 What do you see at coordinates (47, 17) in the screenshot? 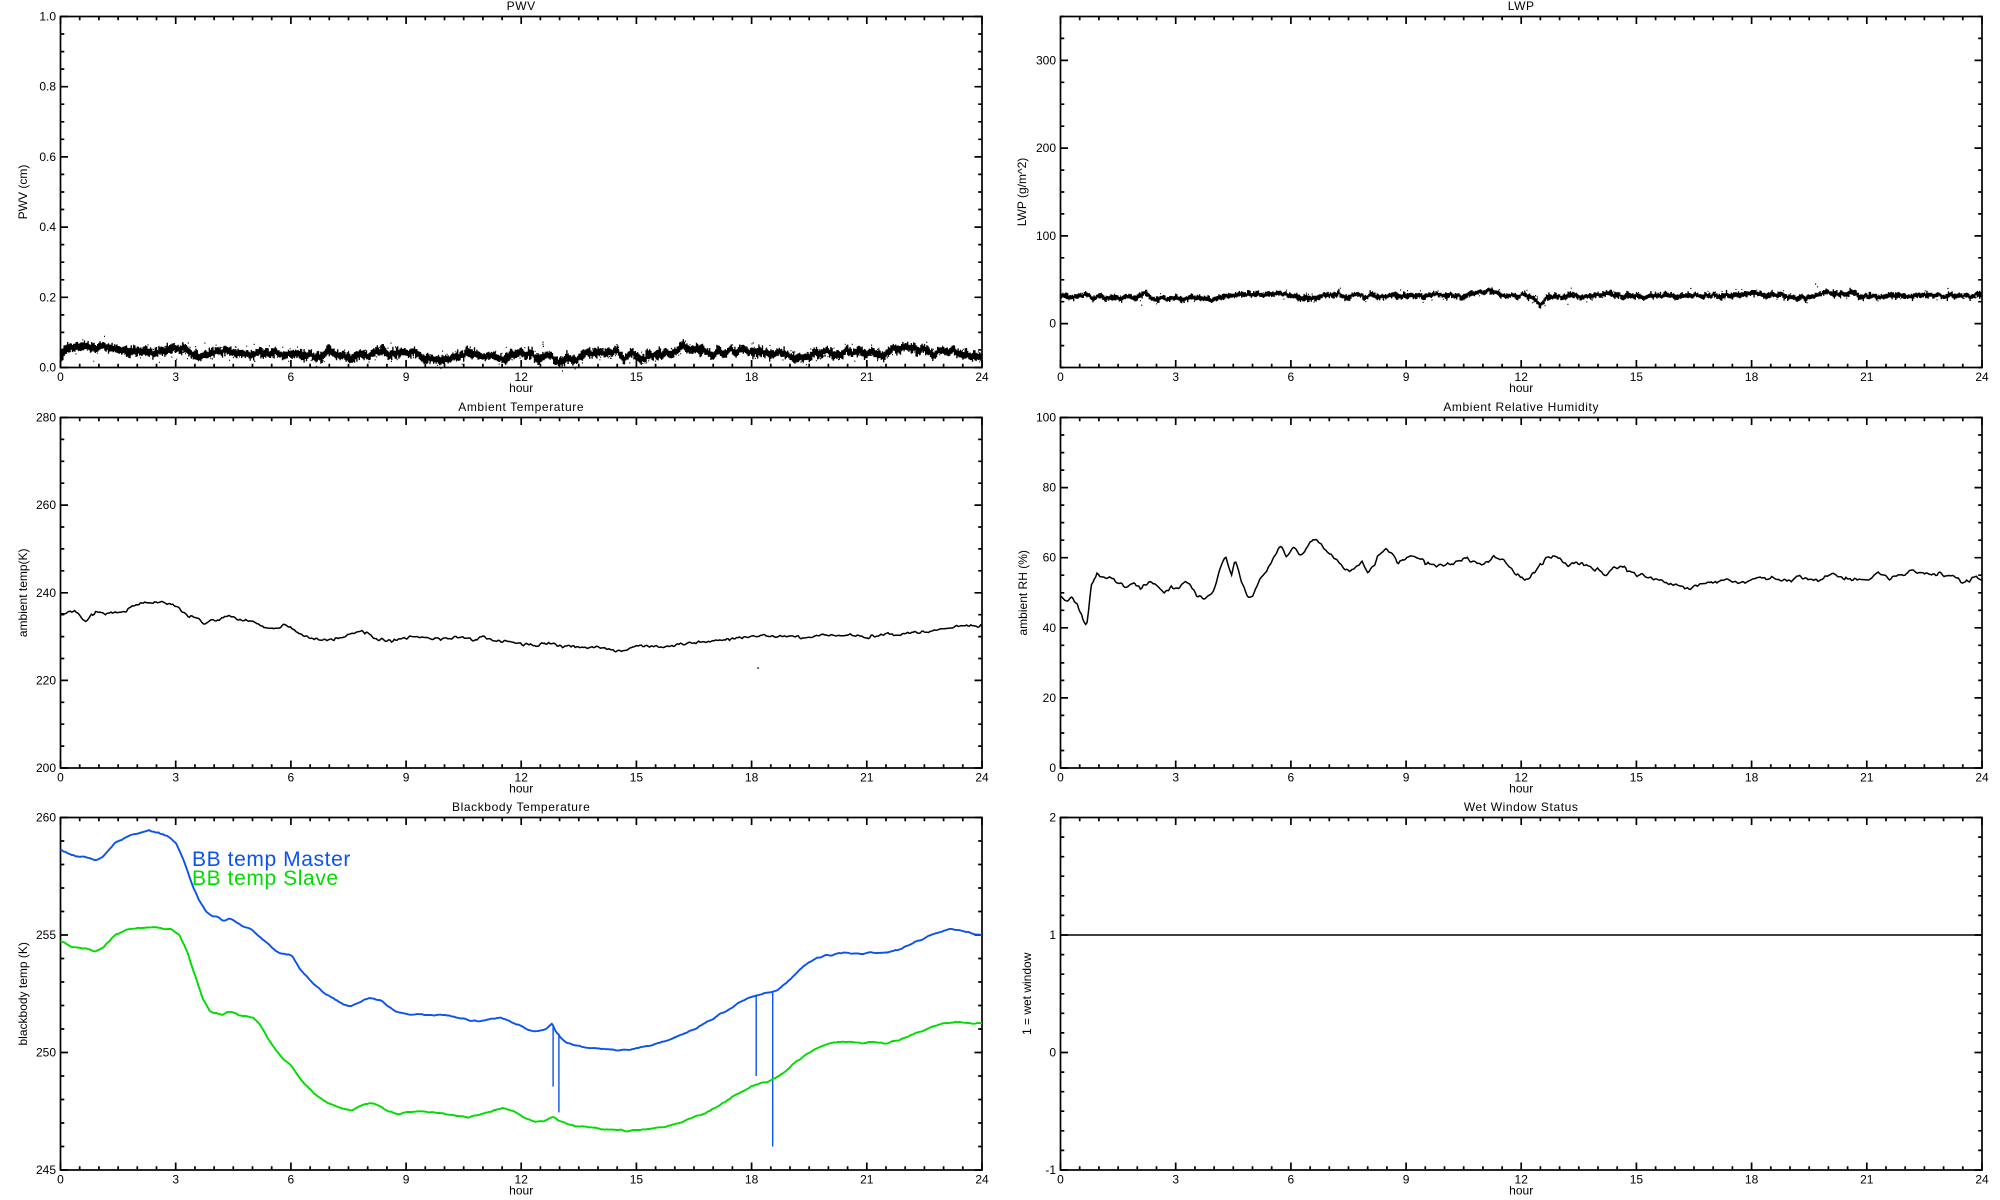
I see `svg-text: 1.0` at bounding box center [47, 17].